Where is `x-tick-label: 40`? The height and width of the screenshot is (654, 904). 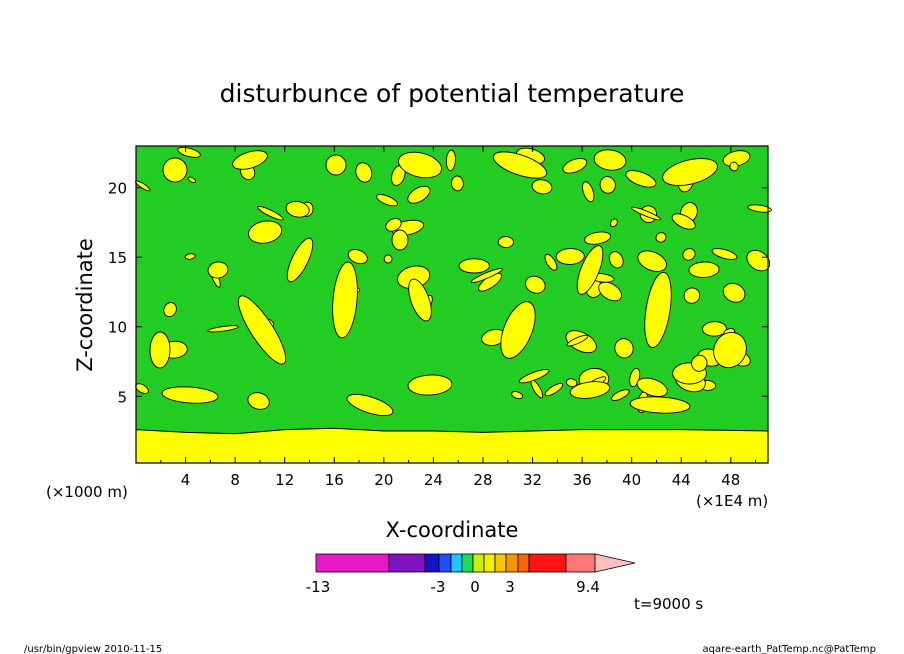 x-tick-label: 40 is located at coordinates (631, 480).